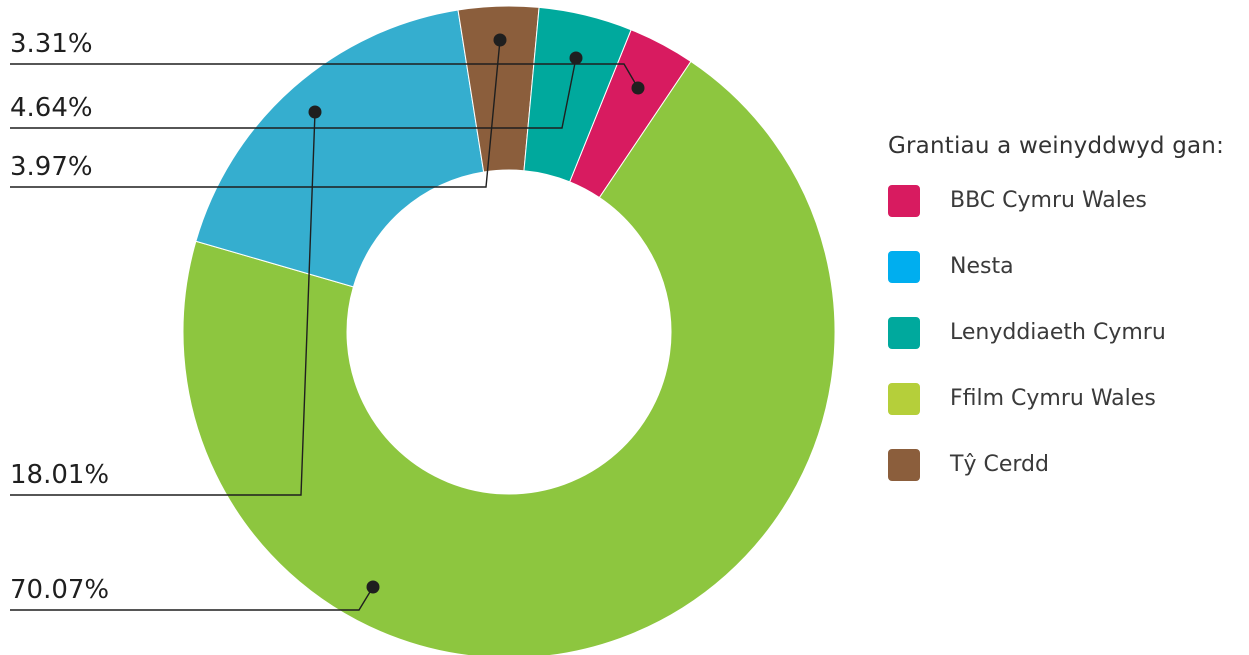 The height and width of the screenshot is (655, 1249). I want to click on legend-label: BBC Cymru Wales, so click(1048, 200).